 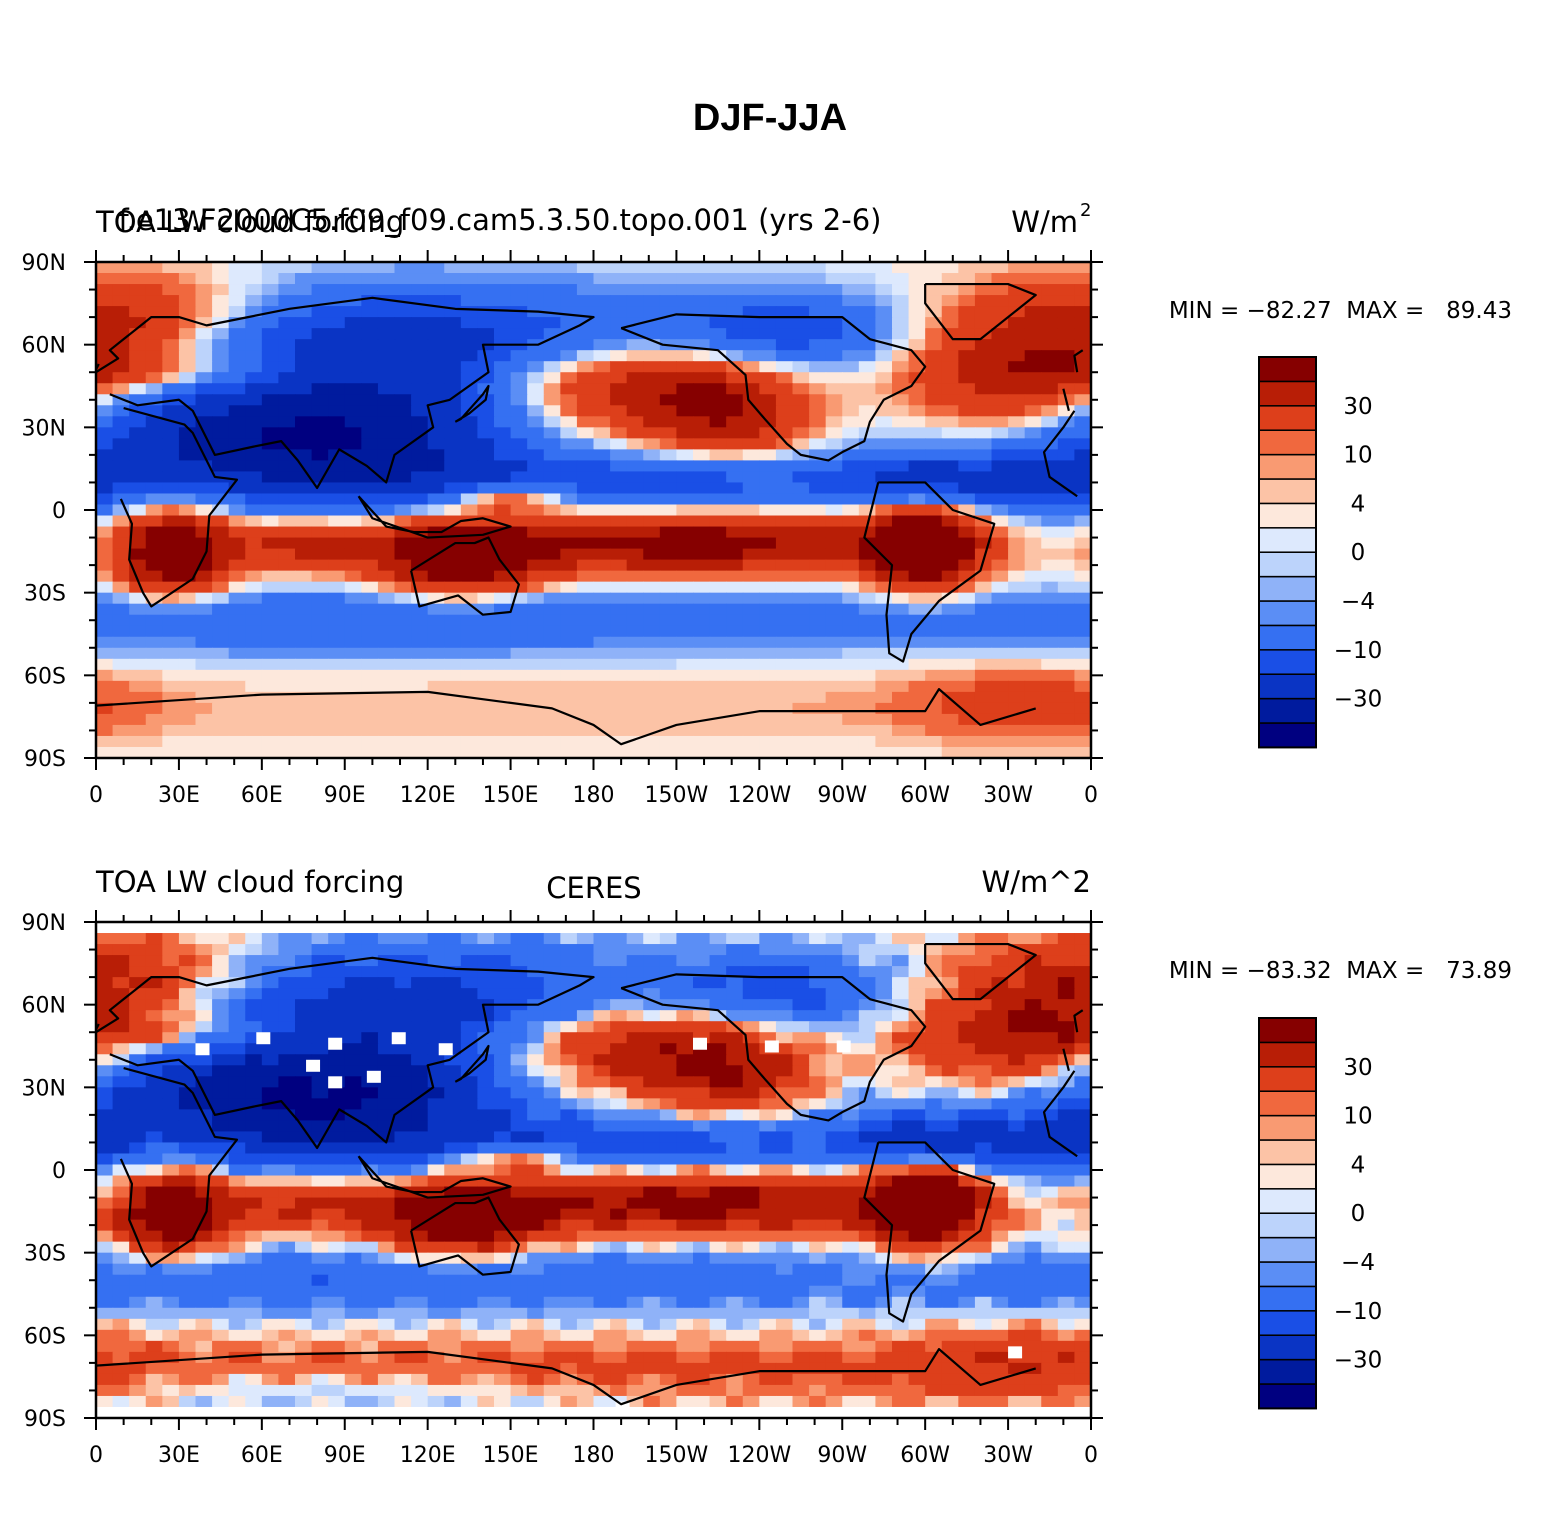 I want to click on panel-center-title: CERES, so click(x=593, y=888).